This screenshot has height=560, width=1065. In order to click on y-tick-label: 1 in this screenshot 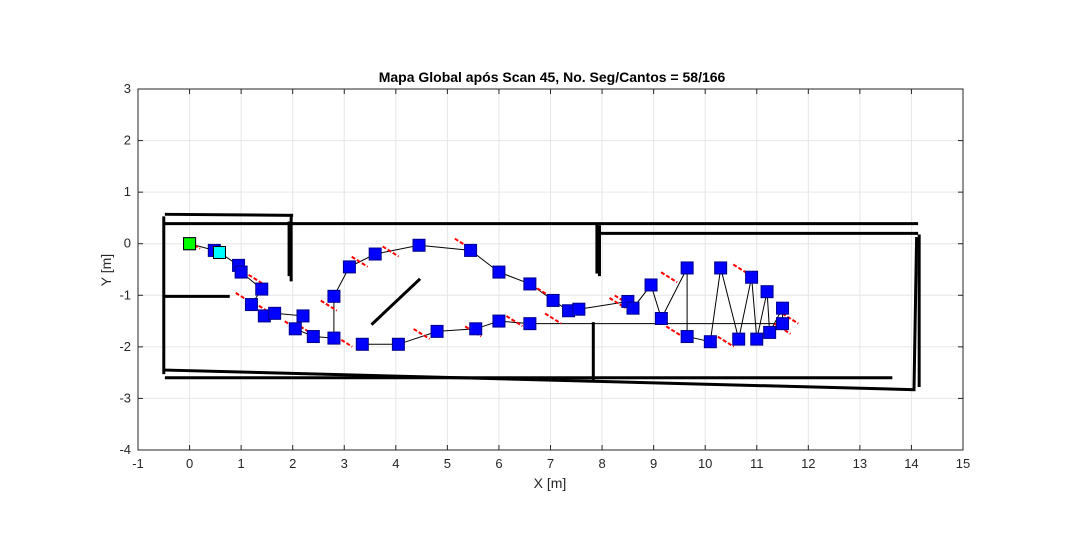, I will do `click(127, 191)`.